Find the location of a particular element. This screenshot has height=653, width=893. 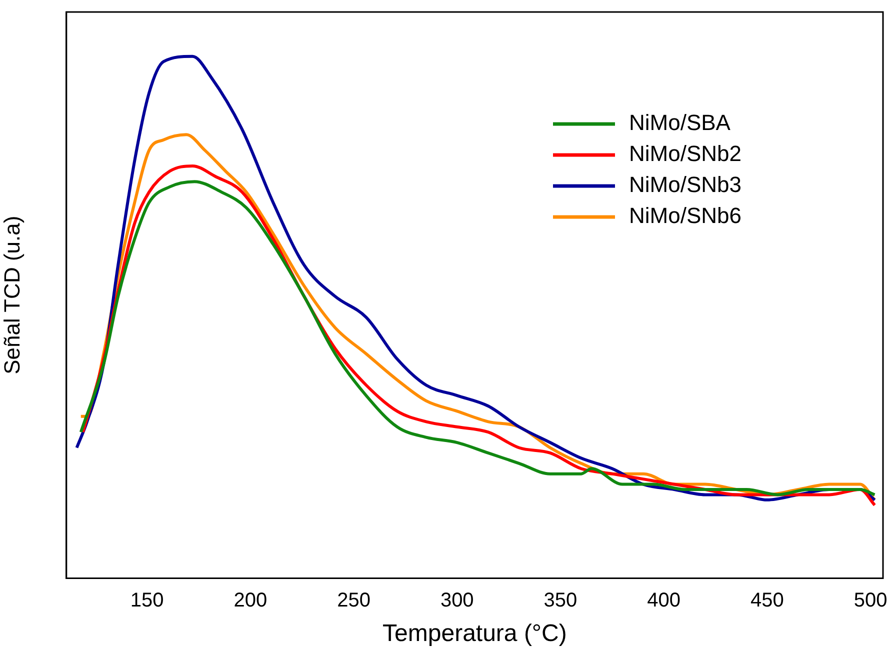

y-axis-title: Señal TCD (u.a) is located at coordinates (12, 295).